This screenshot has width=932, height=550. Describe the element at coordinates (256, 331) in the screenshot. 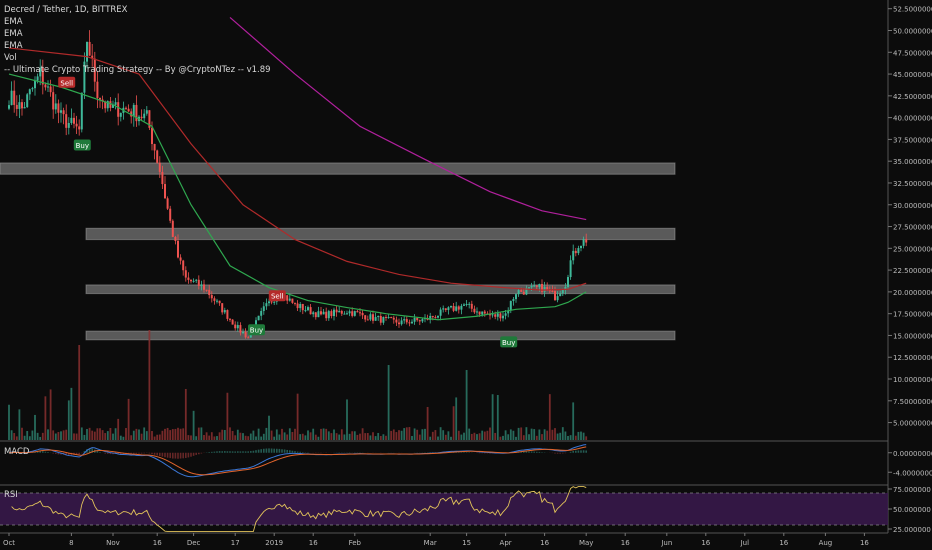

I see `signal-text: Buy` at that location.